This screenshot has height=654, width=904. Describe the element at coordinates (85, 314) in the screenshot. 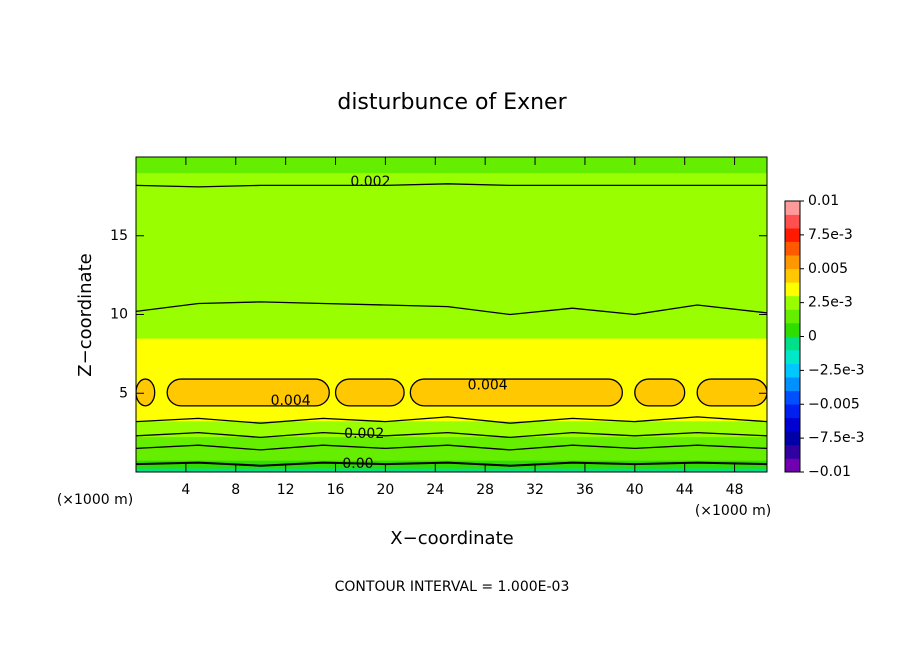

I see `y-axis-title: Z−coordinate` at that location.